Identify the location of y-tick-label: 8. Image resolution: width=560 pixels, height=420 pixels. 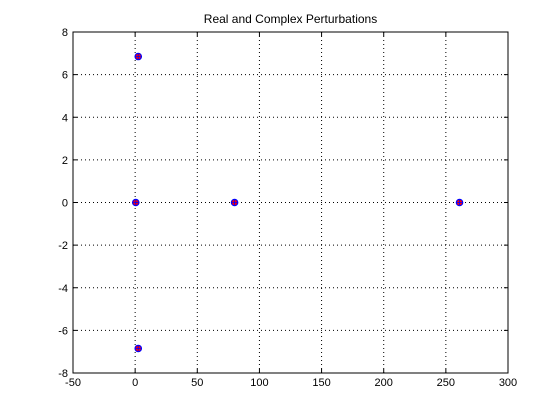
(65, 33).